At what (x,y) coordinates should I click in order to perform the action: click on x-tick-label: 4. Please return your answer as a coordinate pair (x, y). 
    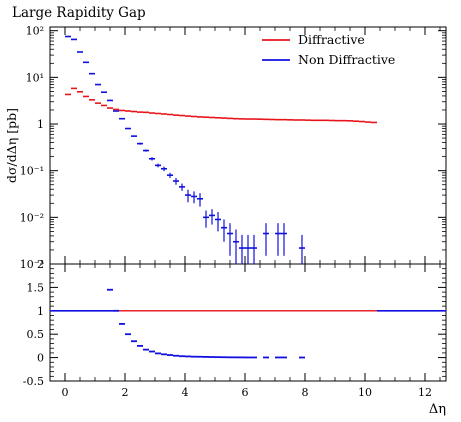
    Looking at the image, I should click on (185, 392).